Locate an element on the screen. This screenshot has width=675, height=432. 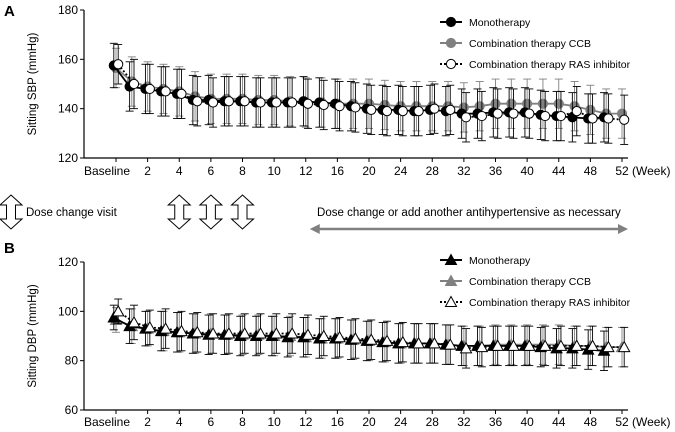
panel-a-x-tick-label: 20 is located at coordinates (369, 171).